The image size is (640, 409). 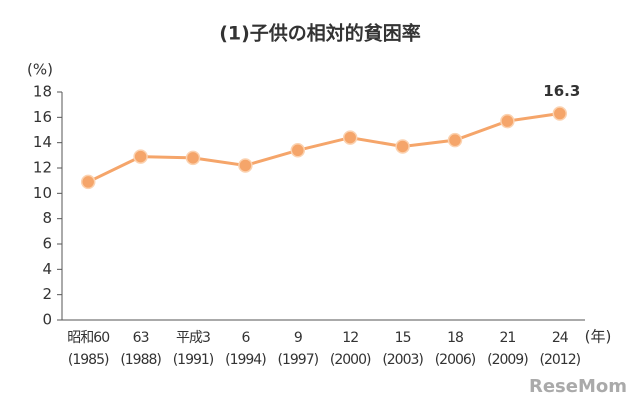 What do you see at coordinates (40, 70) in the screenshot?
I see `y-unit: (%)` at bounding box center [40, 70].